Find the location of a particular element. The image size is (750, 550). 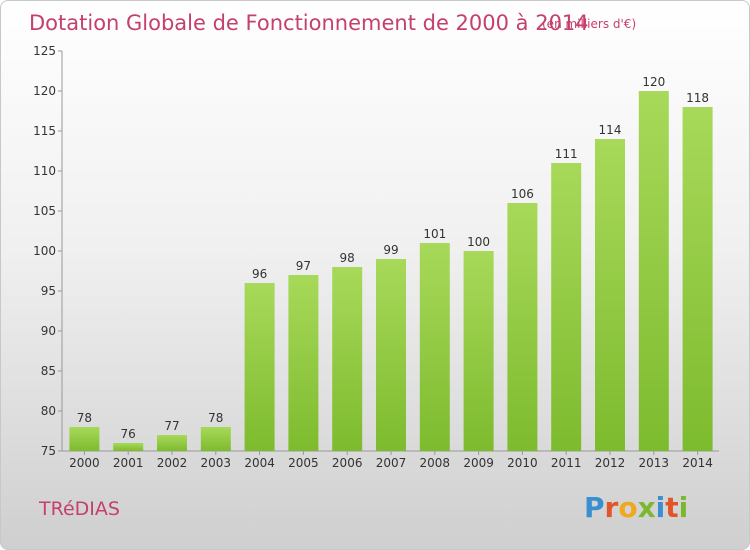

x-tick-label-2007: 2007 is located at coordinates (391, 463).